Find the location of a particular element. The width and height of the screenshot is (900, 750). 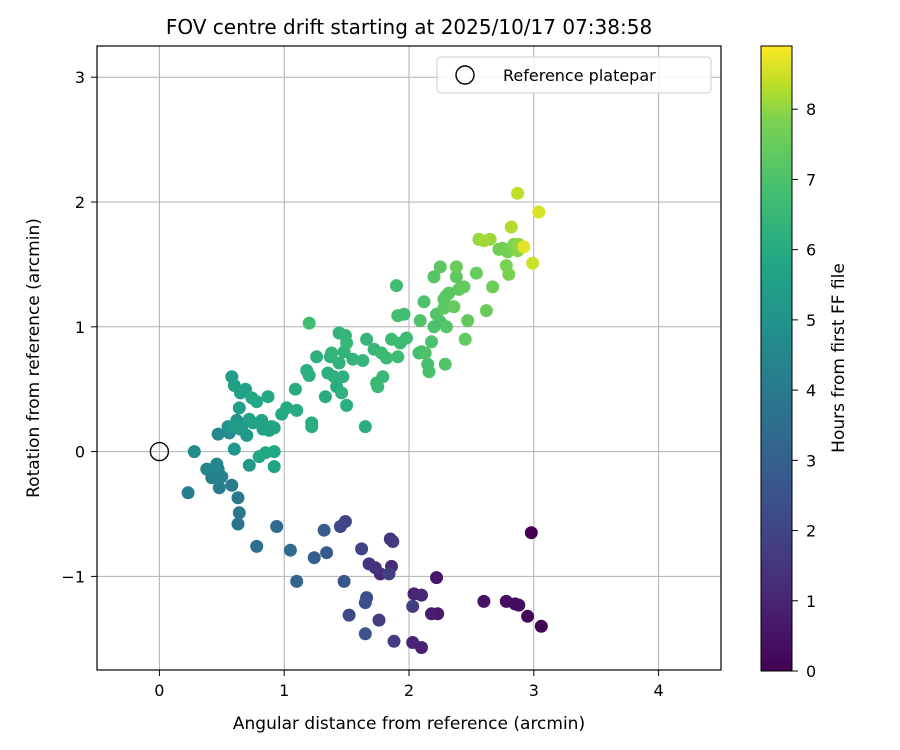

legend-box is located at coordinates (574, 75).